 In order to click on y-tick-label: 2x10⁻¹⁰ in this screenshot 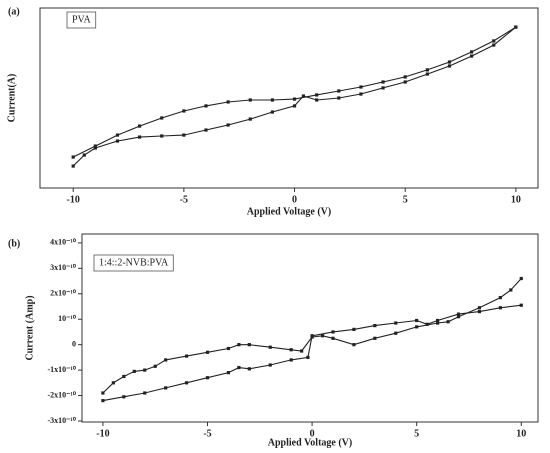, I will do `click(63, 293)`.